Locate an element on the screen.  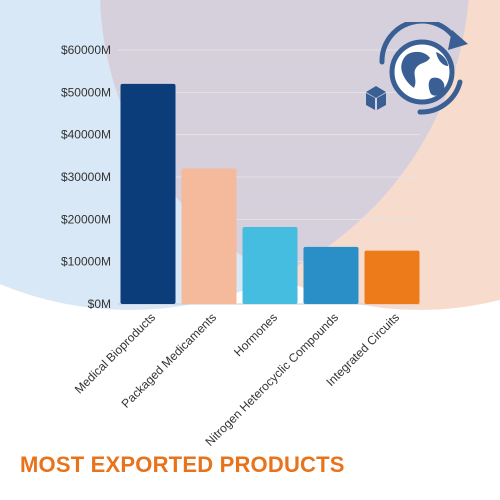
chart-title: MOST EXPORTED PRODUCTS is located at coordinates (182, 464).